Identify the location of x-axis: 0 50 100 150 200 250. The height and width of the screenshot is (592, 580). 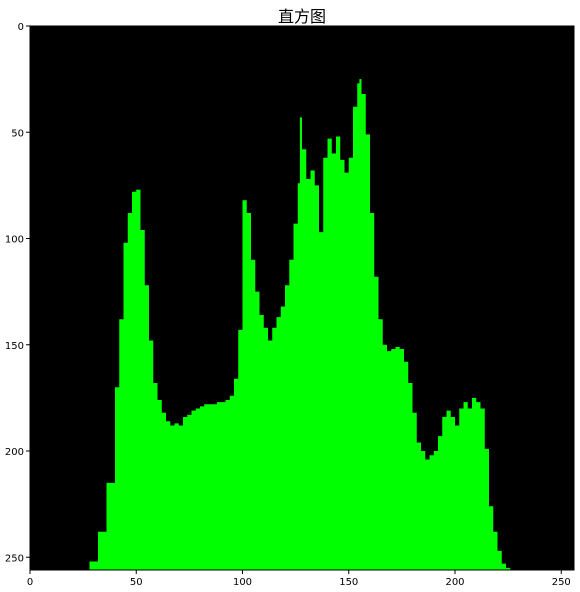
(299, 579).